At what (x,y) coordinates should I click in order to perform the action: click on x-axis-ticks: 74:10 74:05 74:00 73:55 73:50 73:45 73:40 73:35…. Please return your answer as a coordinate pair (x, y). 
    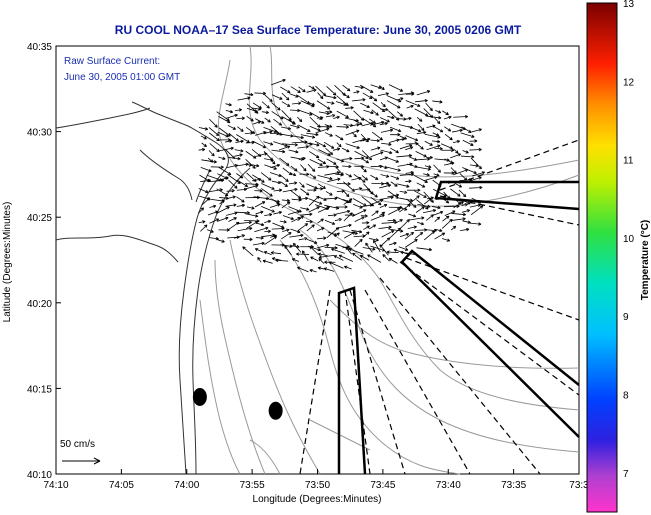
    Looking at the image, I should click on (316, 480).